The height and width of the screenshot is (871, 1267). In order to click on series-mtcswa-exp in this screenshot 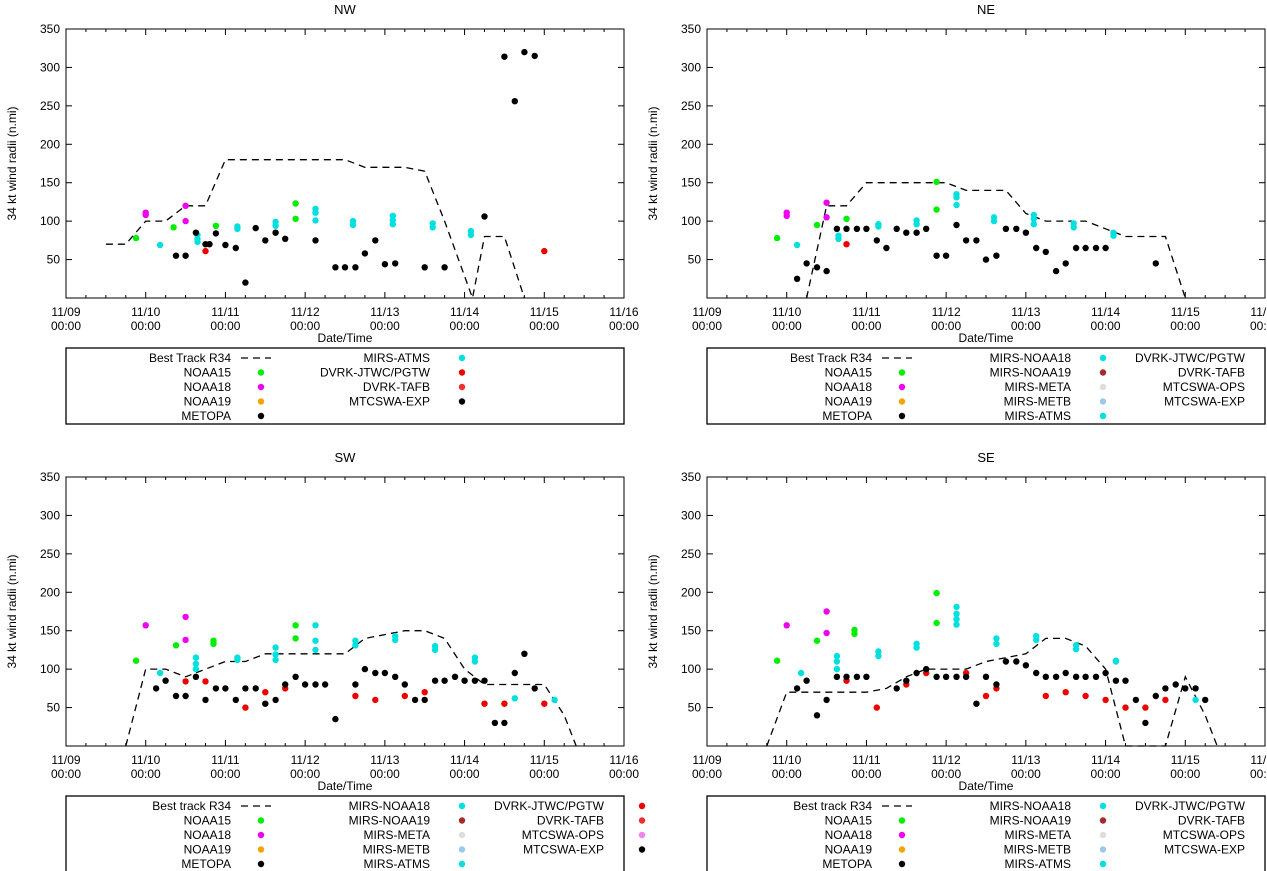, I will do `click(1001, 692)`.